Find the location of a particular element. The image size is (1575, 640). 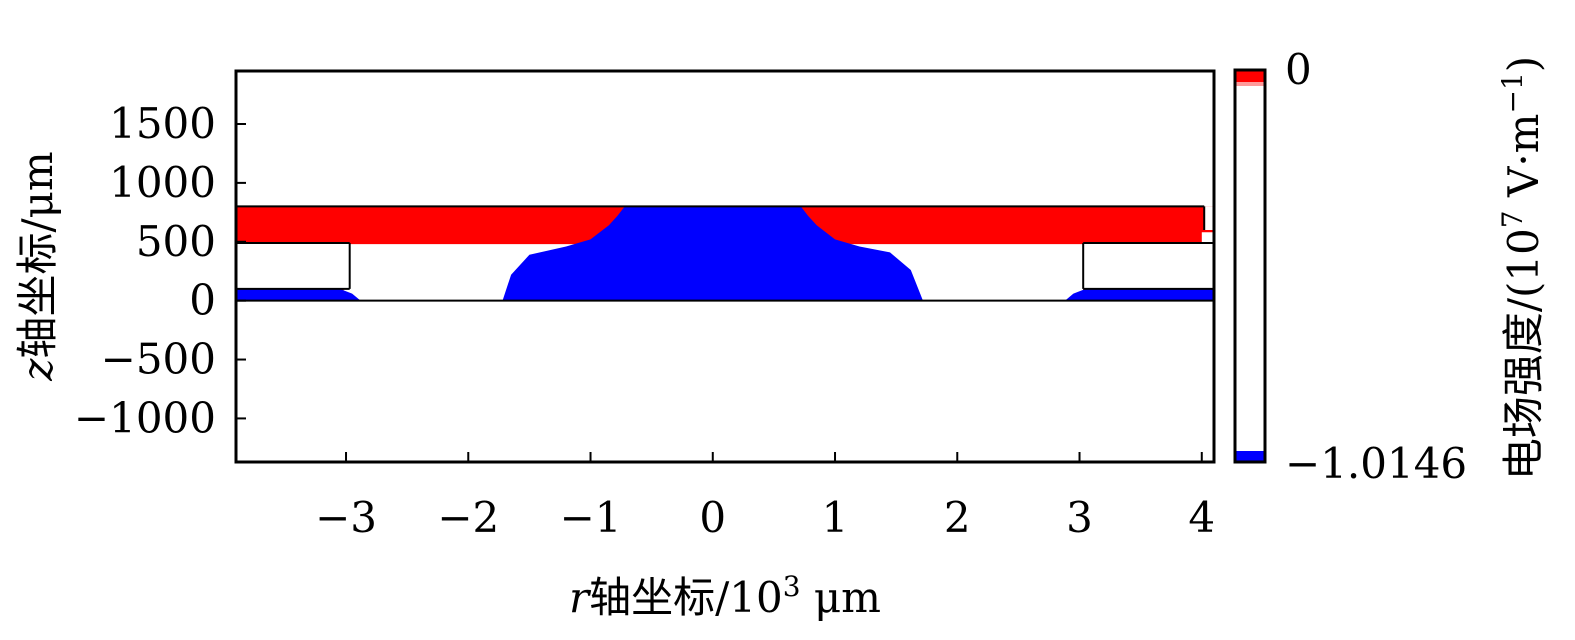

colorbar-frame is located at coordinates (1250, 266).